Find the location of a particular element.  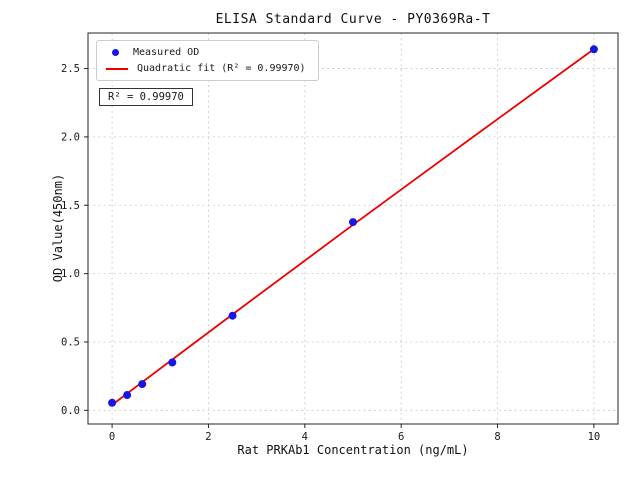

legend: Measured OD Quadratic fit (R² = 0.99970) is located at coordinates (207, 60).